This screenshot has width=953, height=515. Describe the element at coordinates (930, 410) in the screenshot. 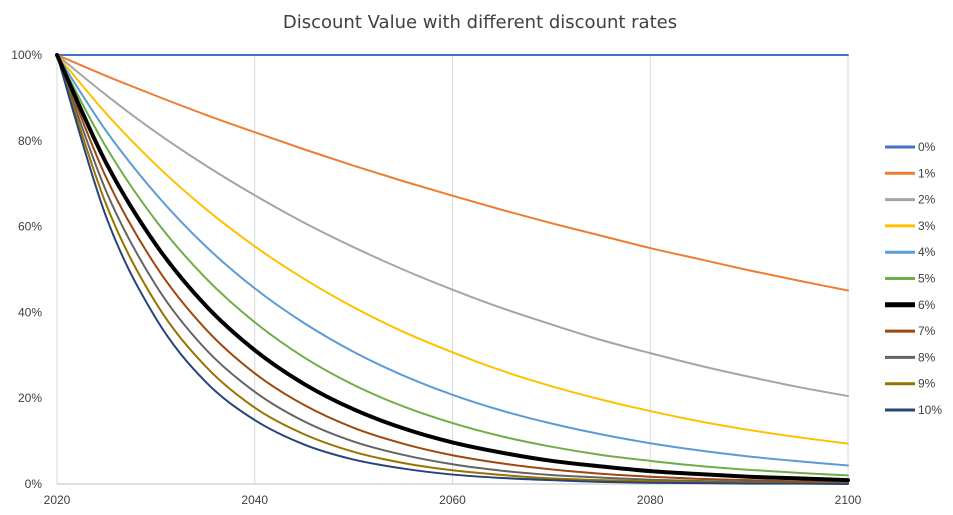

I see `legend-label: 10%` at that location.